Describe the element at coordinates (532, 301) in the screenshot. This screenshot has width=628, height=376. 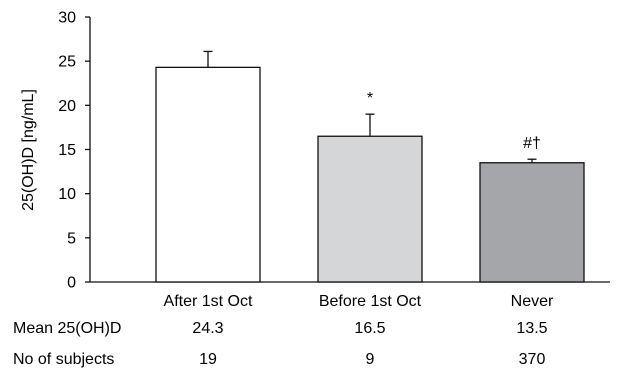
I see `category-label: Never` at that location.